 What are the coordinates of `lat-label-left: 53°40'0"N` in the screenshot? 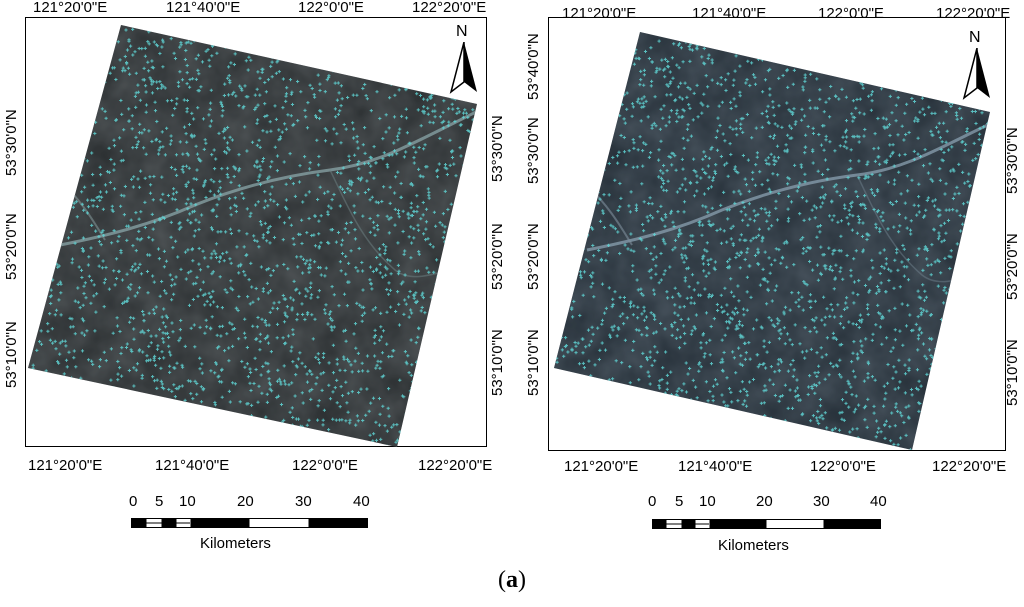 It's located at (533, 66).